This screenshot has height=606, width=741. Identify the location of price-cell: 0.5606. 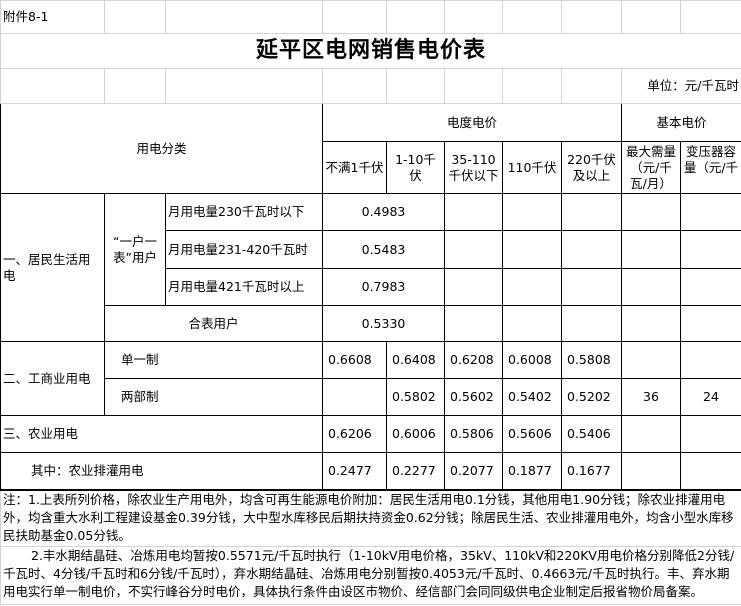
(532, 434).